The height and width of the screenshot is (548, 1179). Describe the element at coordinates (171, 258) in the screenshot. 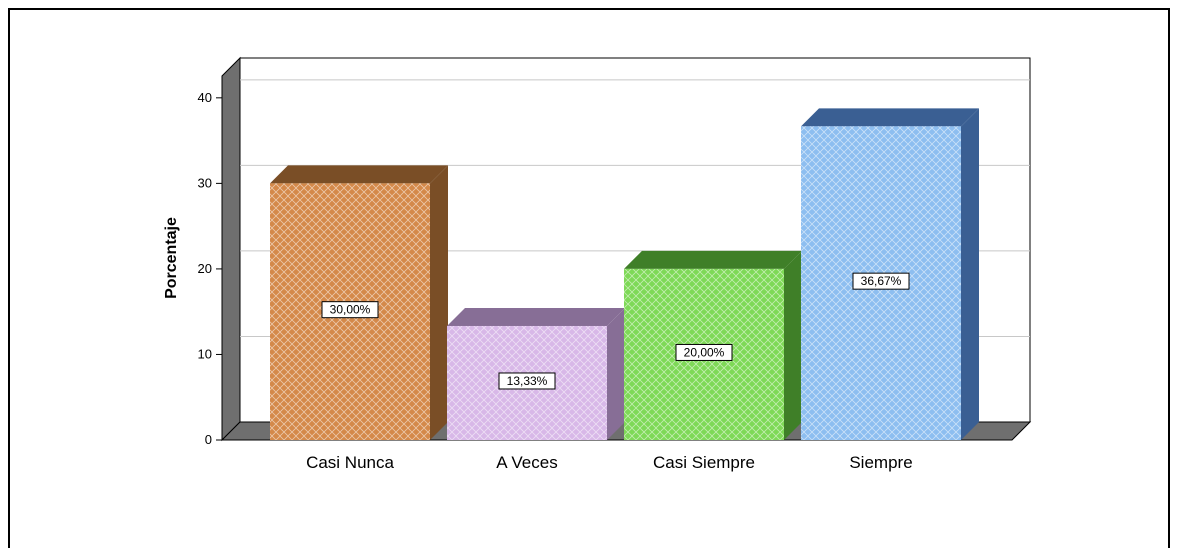

I see `y-axis-title: Porcentaje` at that location.